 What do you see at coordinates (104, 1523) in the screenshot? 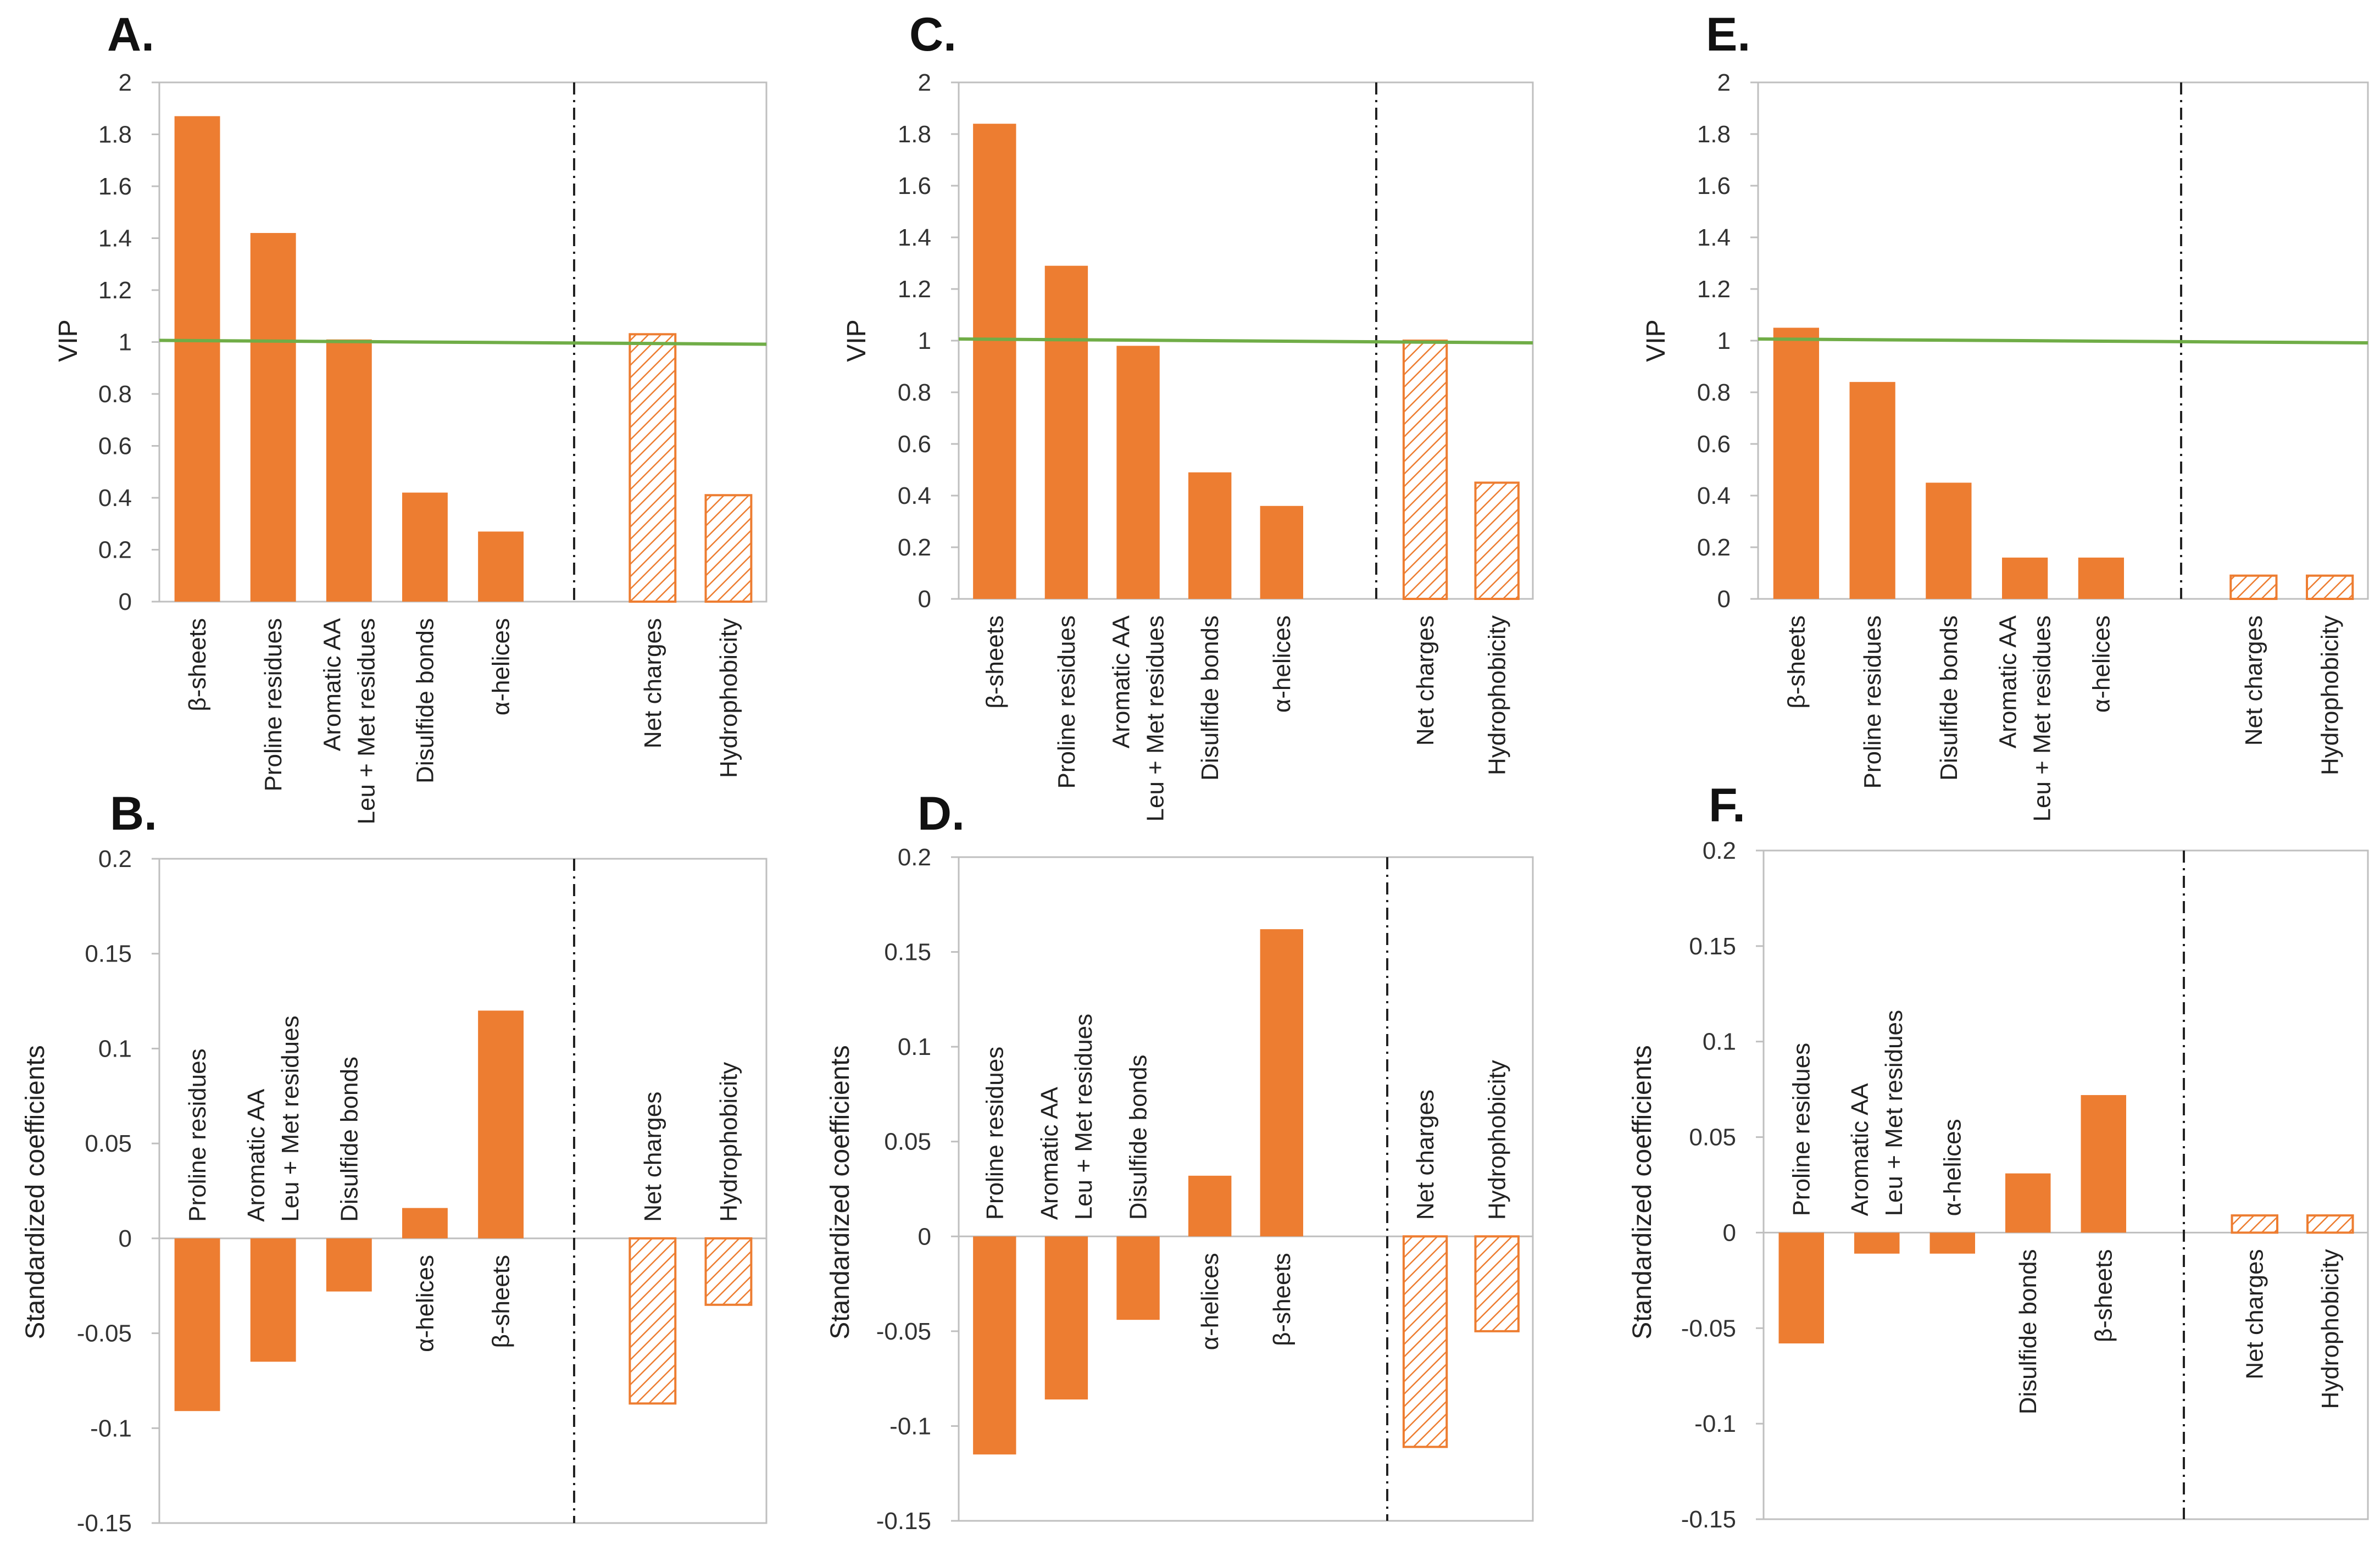
I see `y-tick-label: -0.15` at bounding box center [104, 1523].